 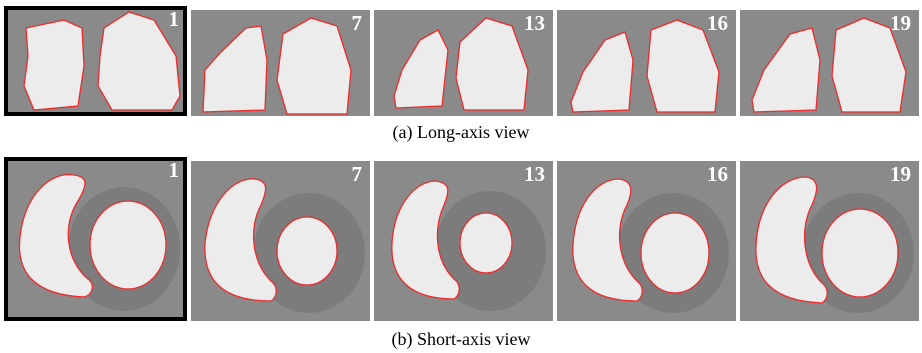 I want to click on long-axis-frame-16: 16, so click(x=646, y=63).